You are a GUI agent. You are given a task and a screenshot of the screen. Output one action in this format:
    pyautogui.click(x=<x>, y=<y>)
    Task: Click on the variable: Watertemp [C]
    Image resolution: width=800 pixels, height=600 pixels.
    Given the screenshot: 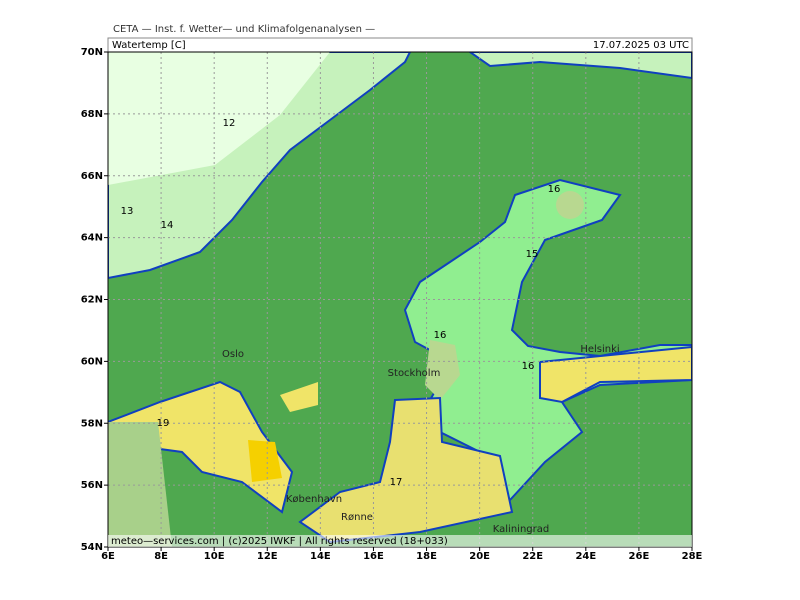 What is the action you would take?
    pyautogui.click(x=149, y=45)
    